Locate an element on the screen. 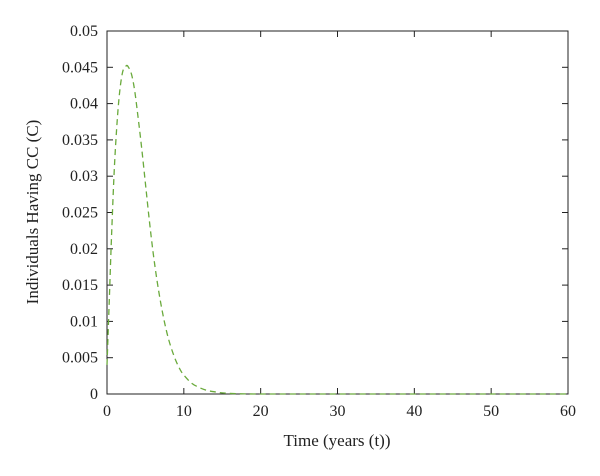 The width and height of the screenshot is (600, 476). x-tick-label: 40 is located at coordinates (414, 411).